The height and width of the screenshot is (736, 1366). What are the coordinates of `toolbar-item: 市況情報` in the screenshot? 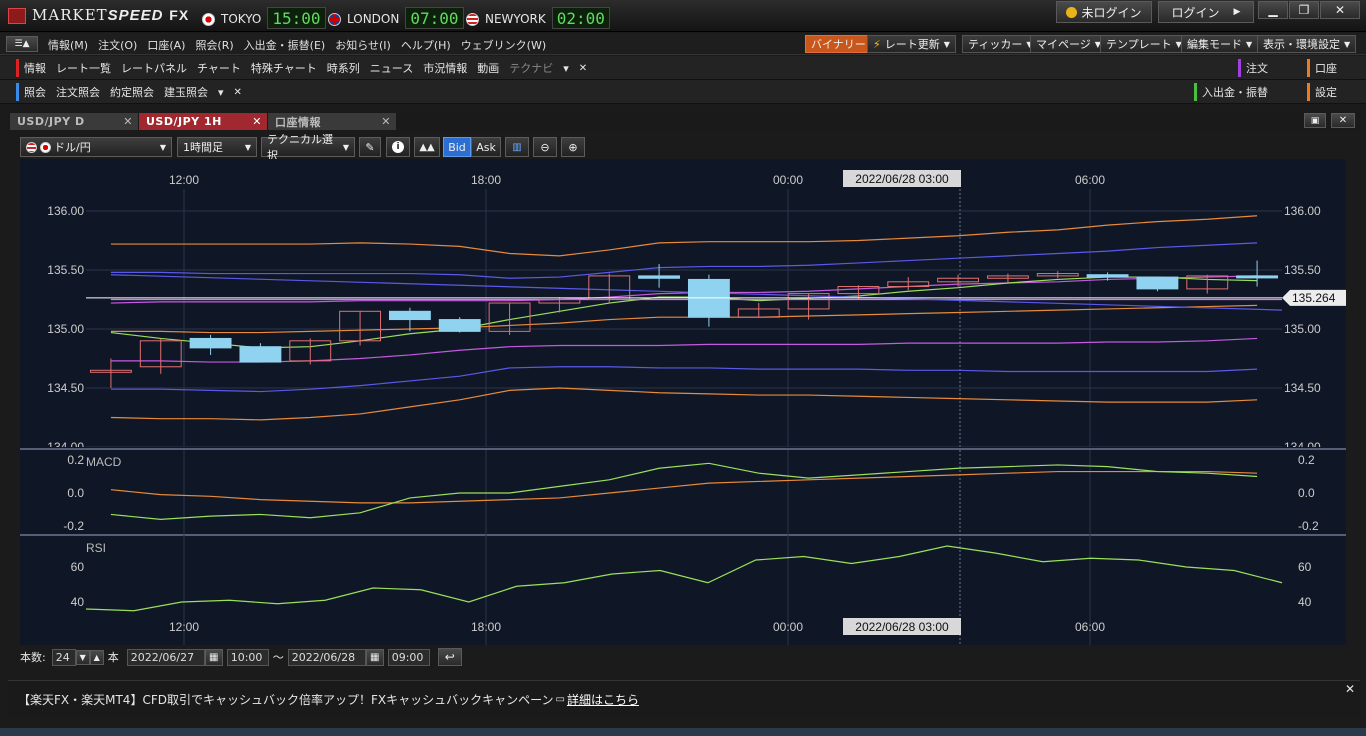 It's located at (445, 68).